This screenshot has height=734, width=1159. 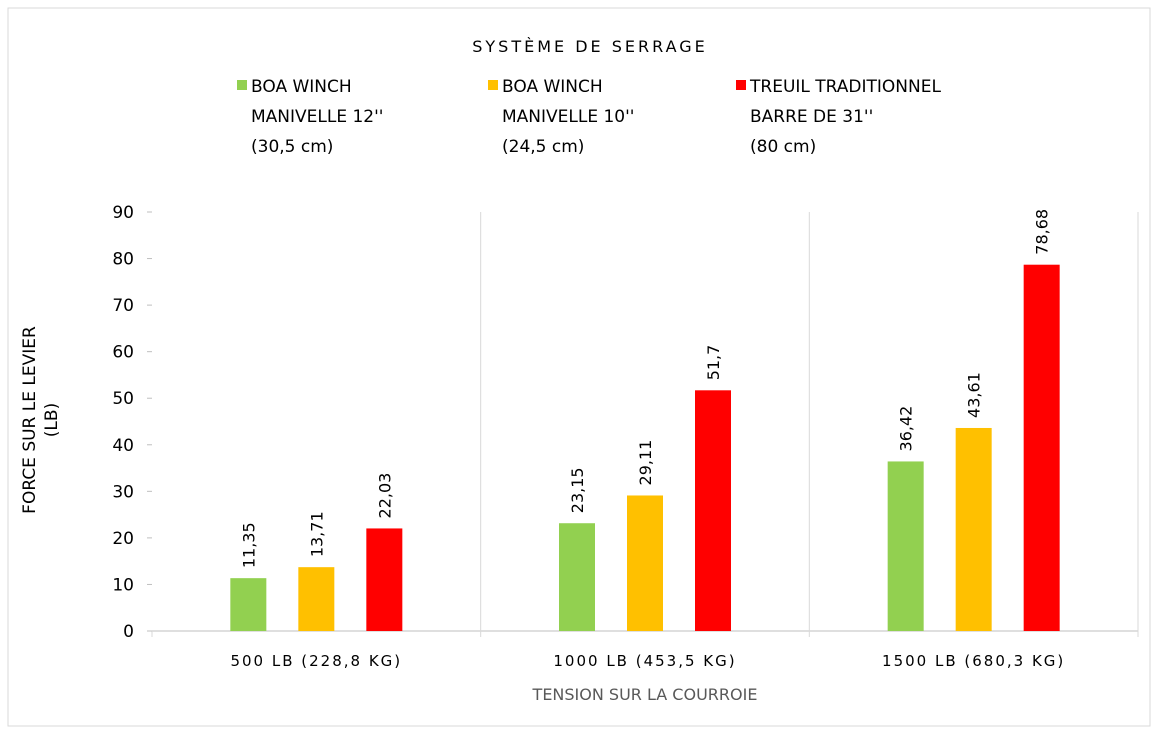 What do you see at coordinates (123, 399) in the screenshot?
I see `y-tick-label: 50` at bounding box center [123, 399].